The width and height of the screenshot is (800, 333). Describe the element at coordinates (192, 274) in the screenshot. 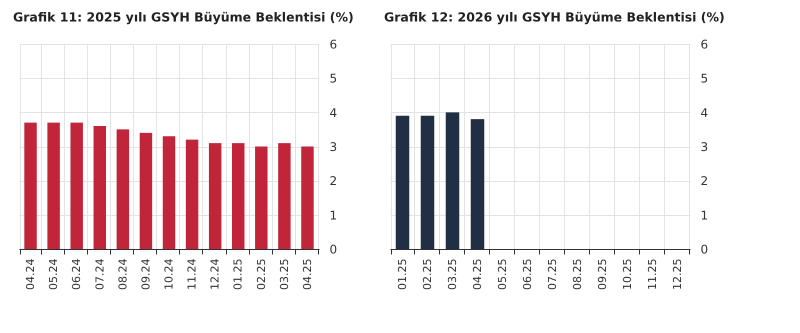

I see `x-tick-label: 11.24` at that location.